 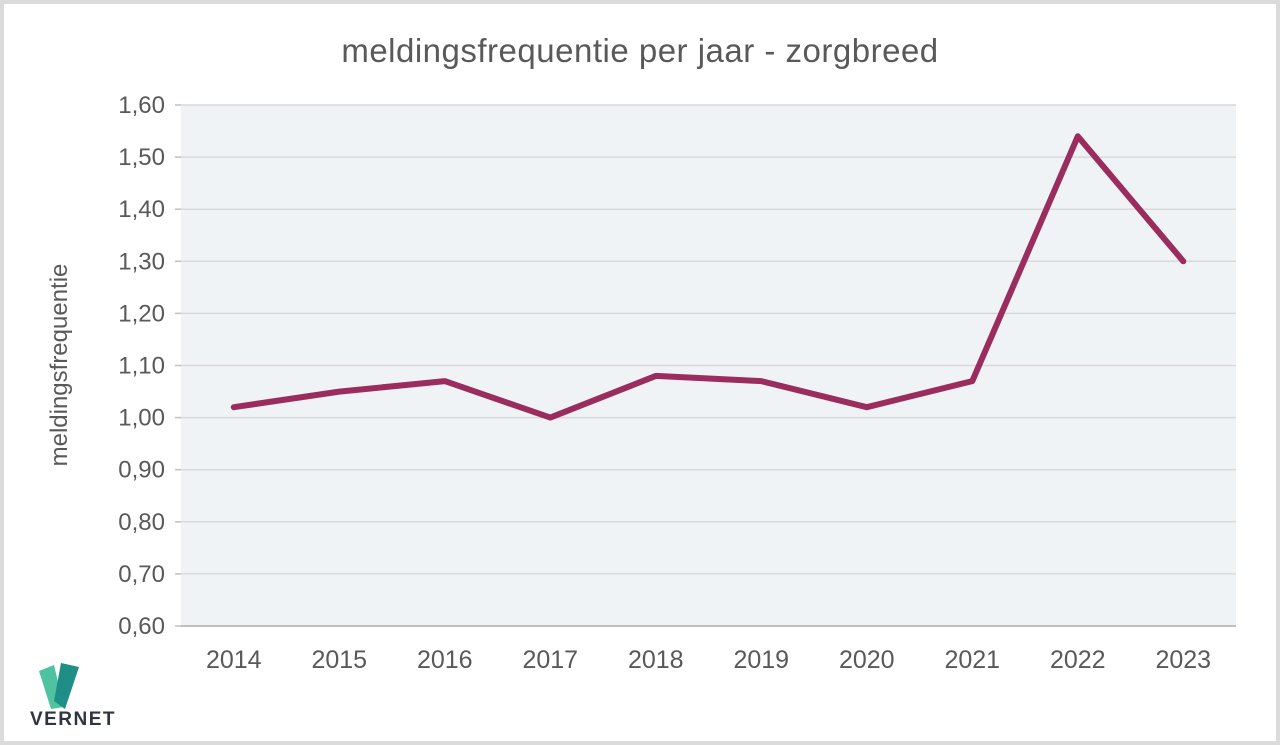 I want to click on y-tick-label: 1,10, so click(x=141, y=366).